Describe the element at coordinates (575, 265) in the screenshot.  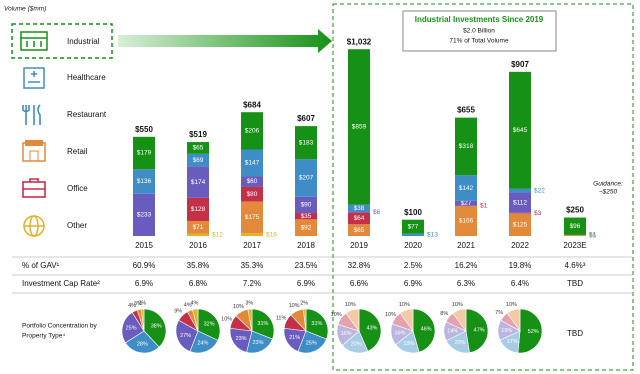
I see `table-cell: 4.6%³` at that location.